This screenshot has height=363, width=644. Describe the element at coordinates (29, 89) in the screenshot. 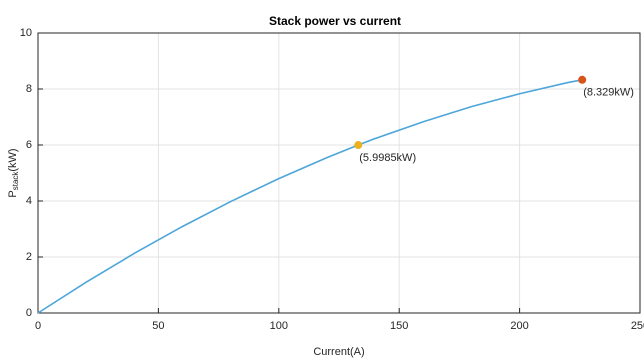

I see `y-tick-label: 8` at that location.